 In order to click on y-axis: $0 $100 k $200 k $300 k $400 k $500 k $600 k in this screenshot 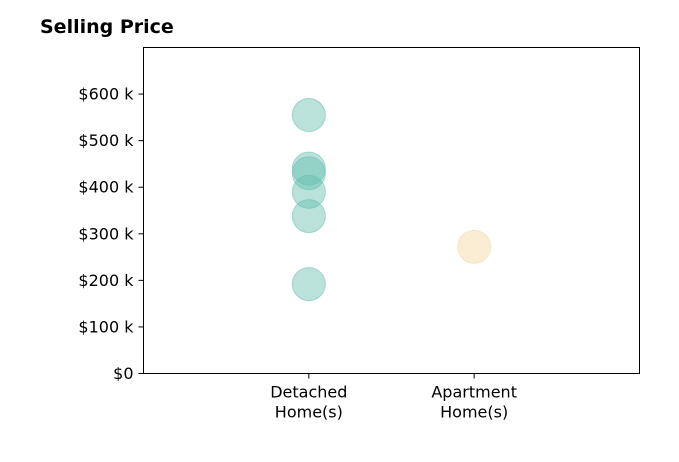, I will do `click(111, 234)`.